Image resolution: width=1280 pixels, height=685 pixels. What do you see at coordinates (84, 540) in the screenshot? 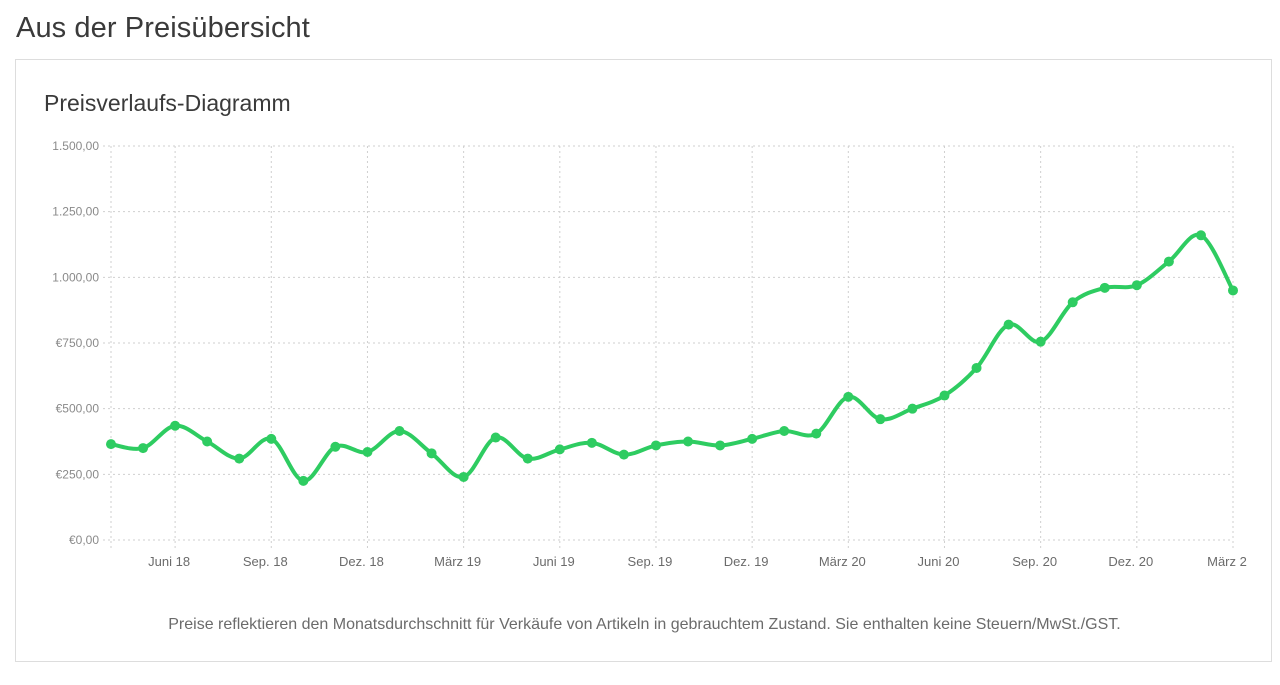
I see `y-tick-label: €0,00` at bounding box center [84, 540].